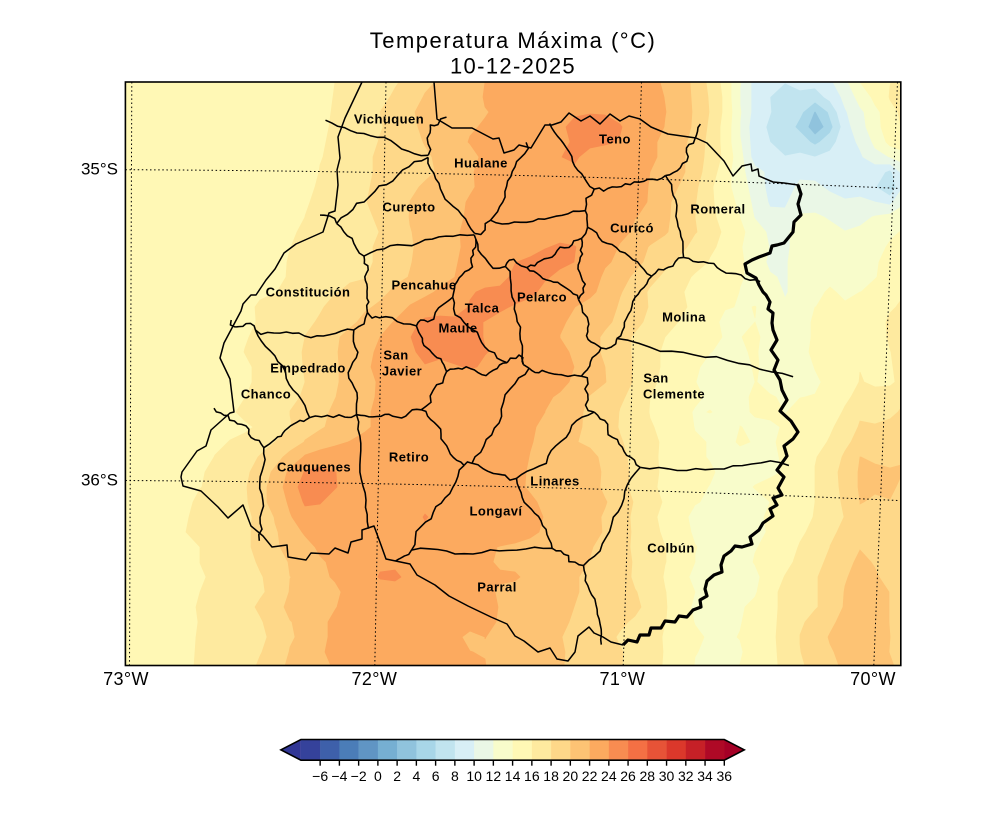 The height and width of the screenshot is (837, 1000). I want to click on svg-text: 0, so click(378, 776).